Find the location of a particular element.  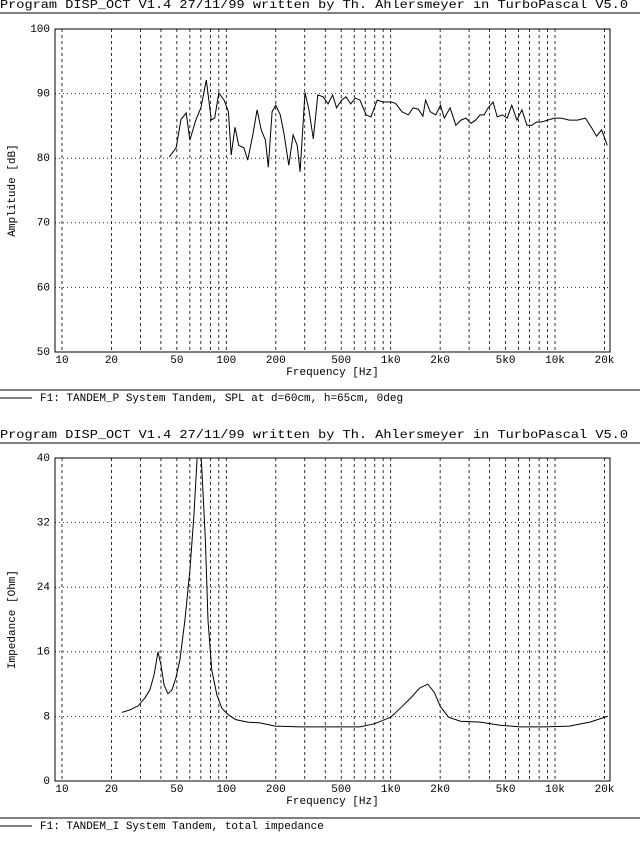

y-axis-label: Impedance [Ohm] is located at coordinates (13, 619).